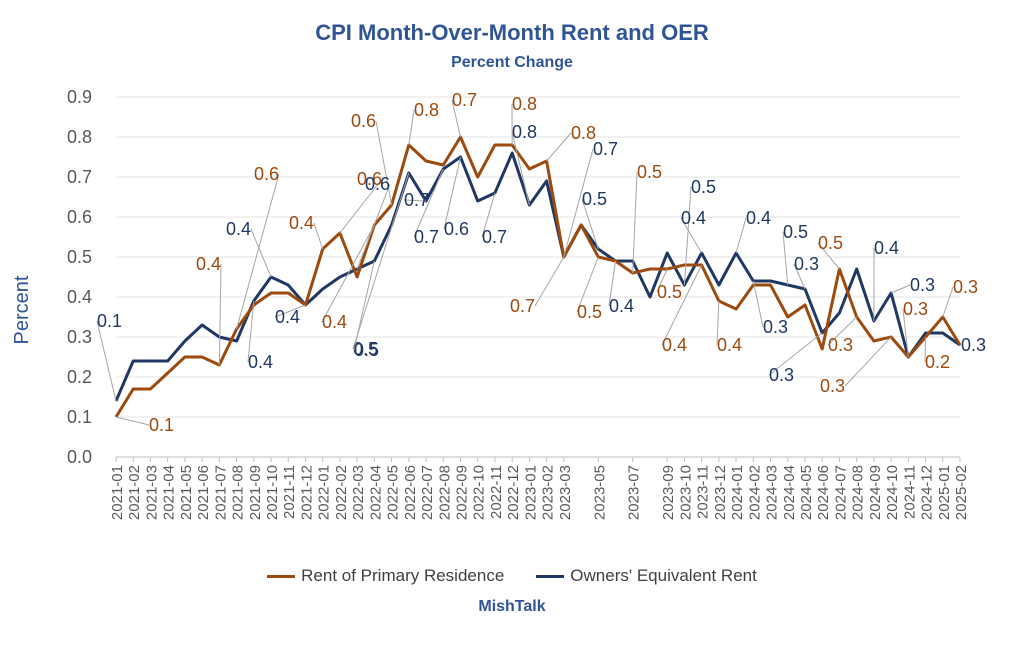 Image resolution: width=1024 pixels, height=645 pixels. Describe the element at coordinates (79, 177) in the screenshot. I see `y-tick-label: 0.7` at that location.